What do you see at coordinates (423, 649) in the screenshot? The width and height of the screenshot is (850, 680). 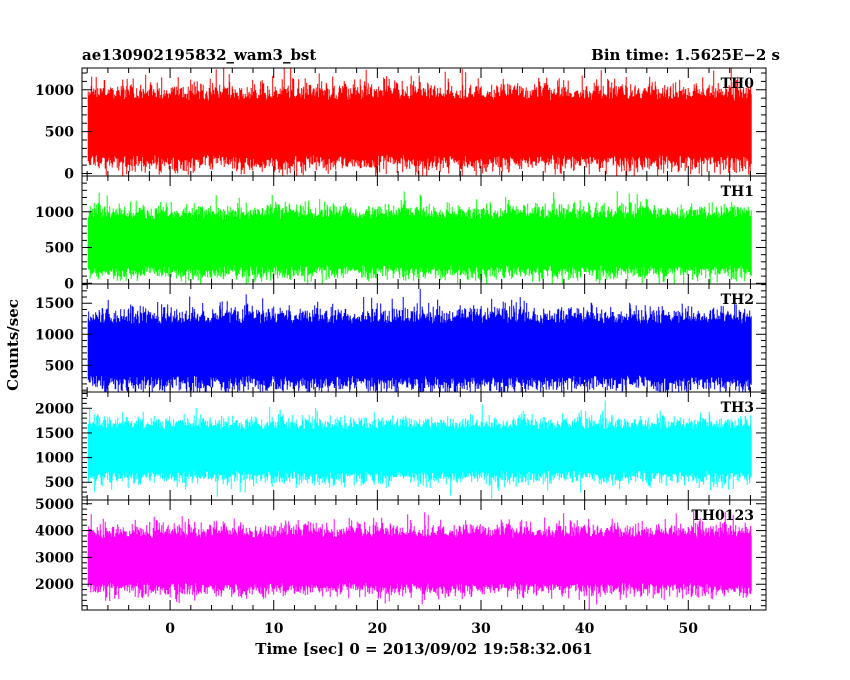 I see `x-axis-title: Time [sec] 0 = 2013/09/02 19:58:32.061` at bounding box center [423, 649].